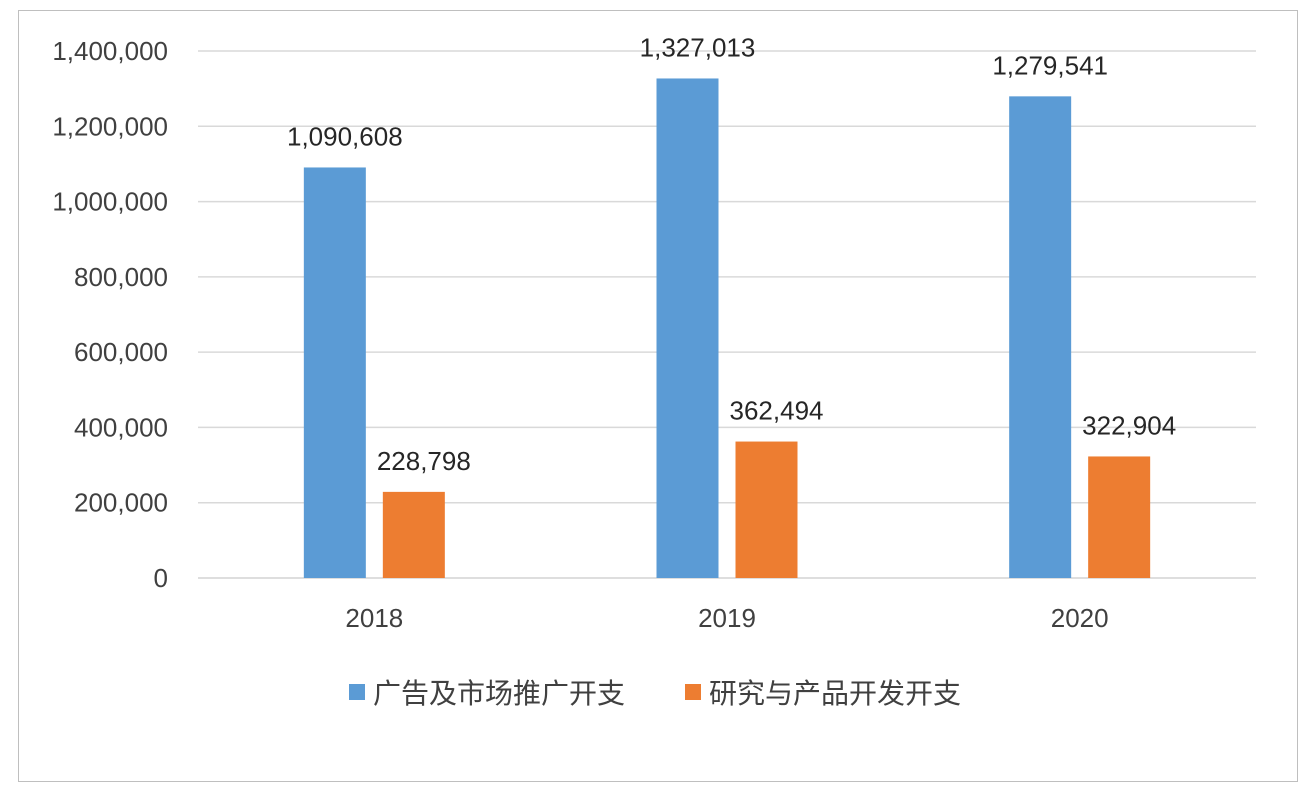  I want to click on bar-rnd-2020, so click(1119, 517).